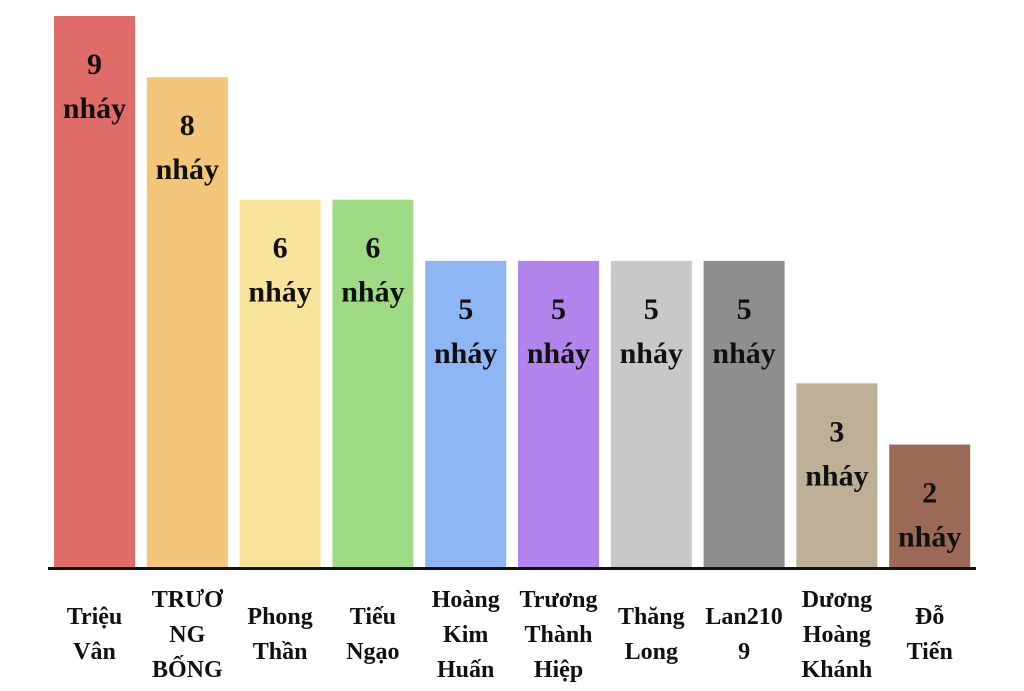 The image size is (1024, 691). What do you see at coordinates (837, 635) in the screenshot?
I see `category-label-9: Dương Hoàng Khánh` at bounding box center [837, 635].